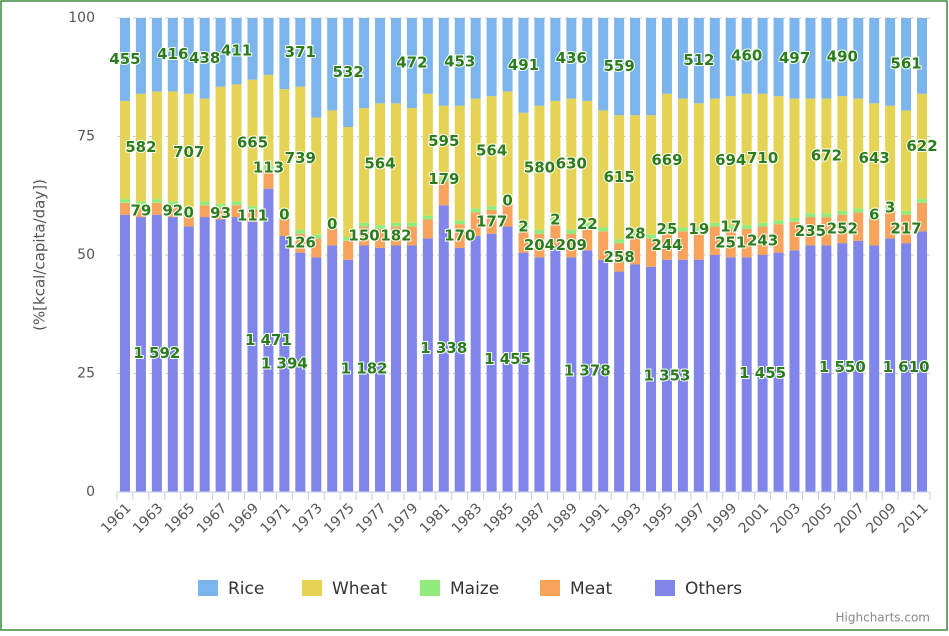  What do you see at coordinates (459, 61) in the screenshot?
I see `data-label: 453` at bounding box center [459, 61].